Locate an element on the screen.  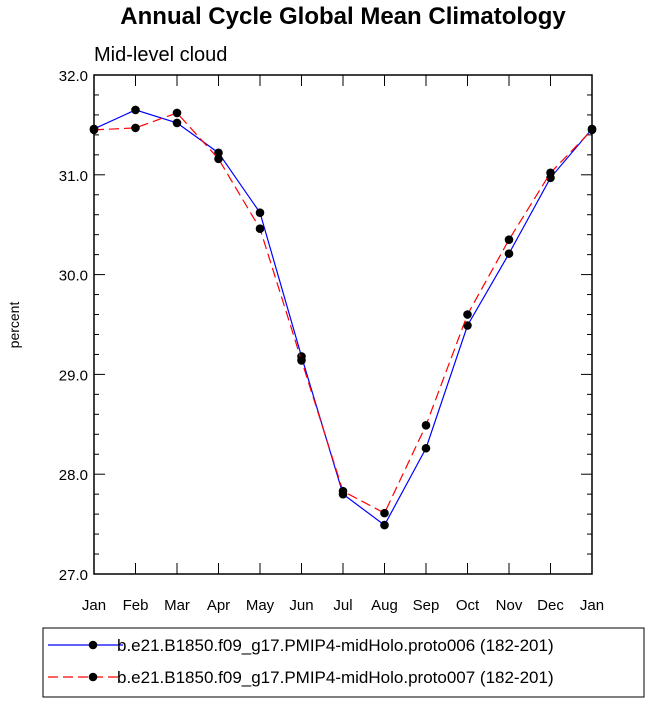
y-tick-label: 29.0 is located at coordinates (73, 375).